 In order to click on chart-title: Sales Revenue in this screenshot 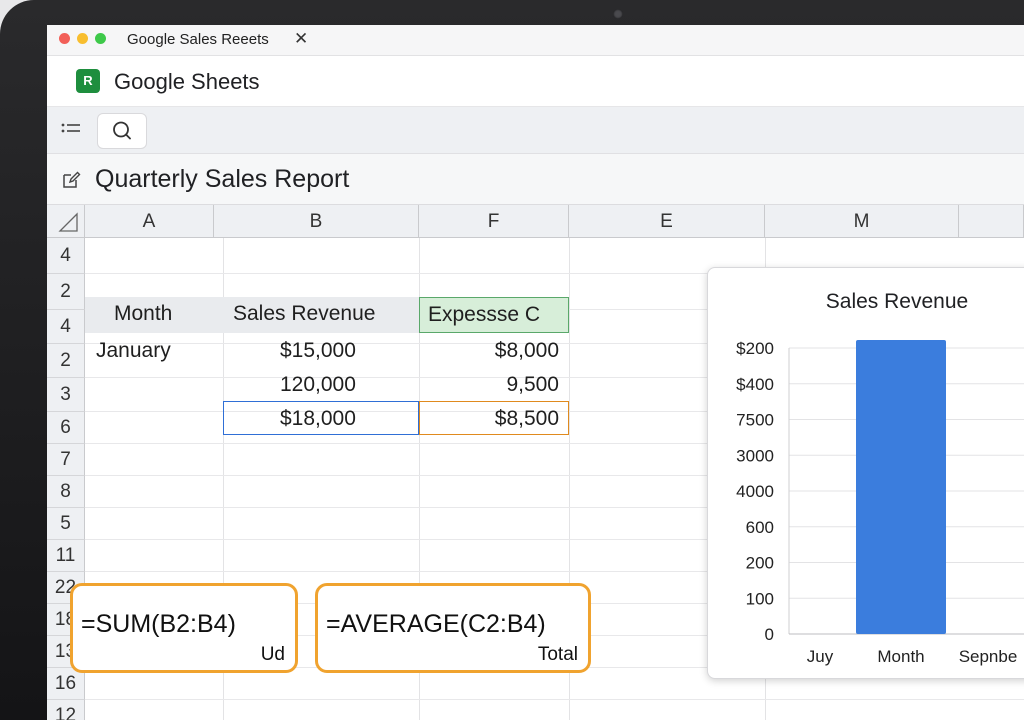, I will do `click(897, 301)`.